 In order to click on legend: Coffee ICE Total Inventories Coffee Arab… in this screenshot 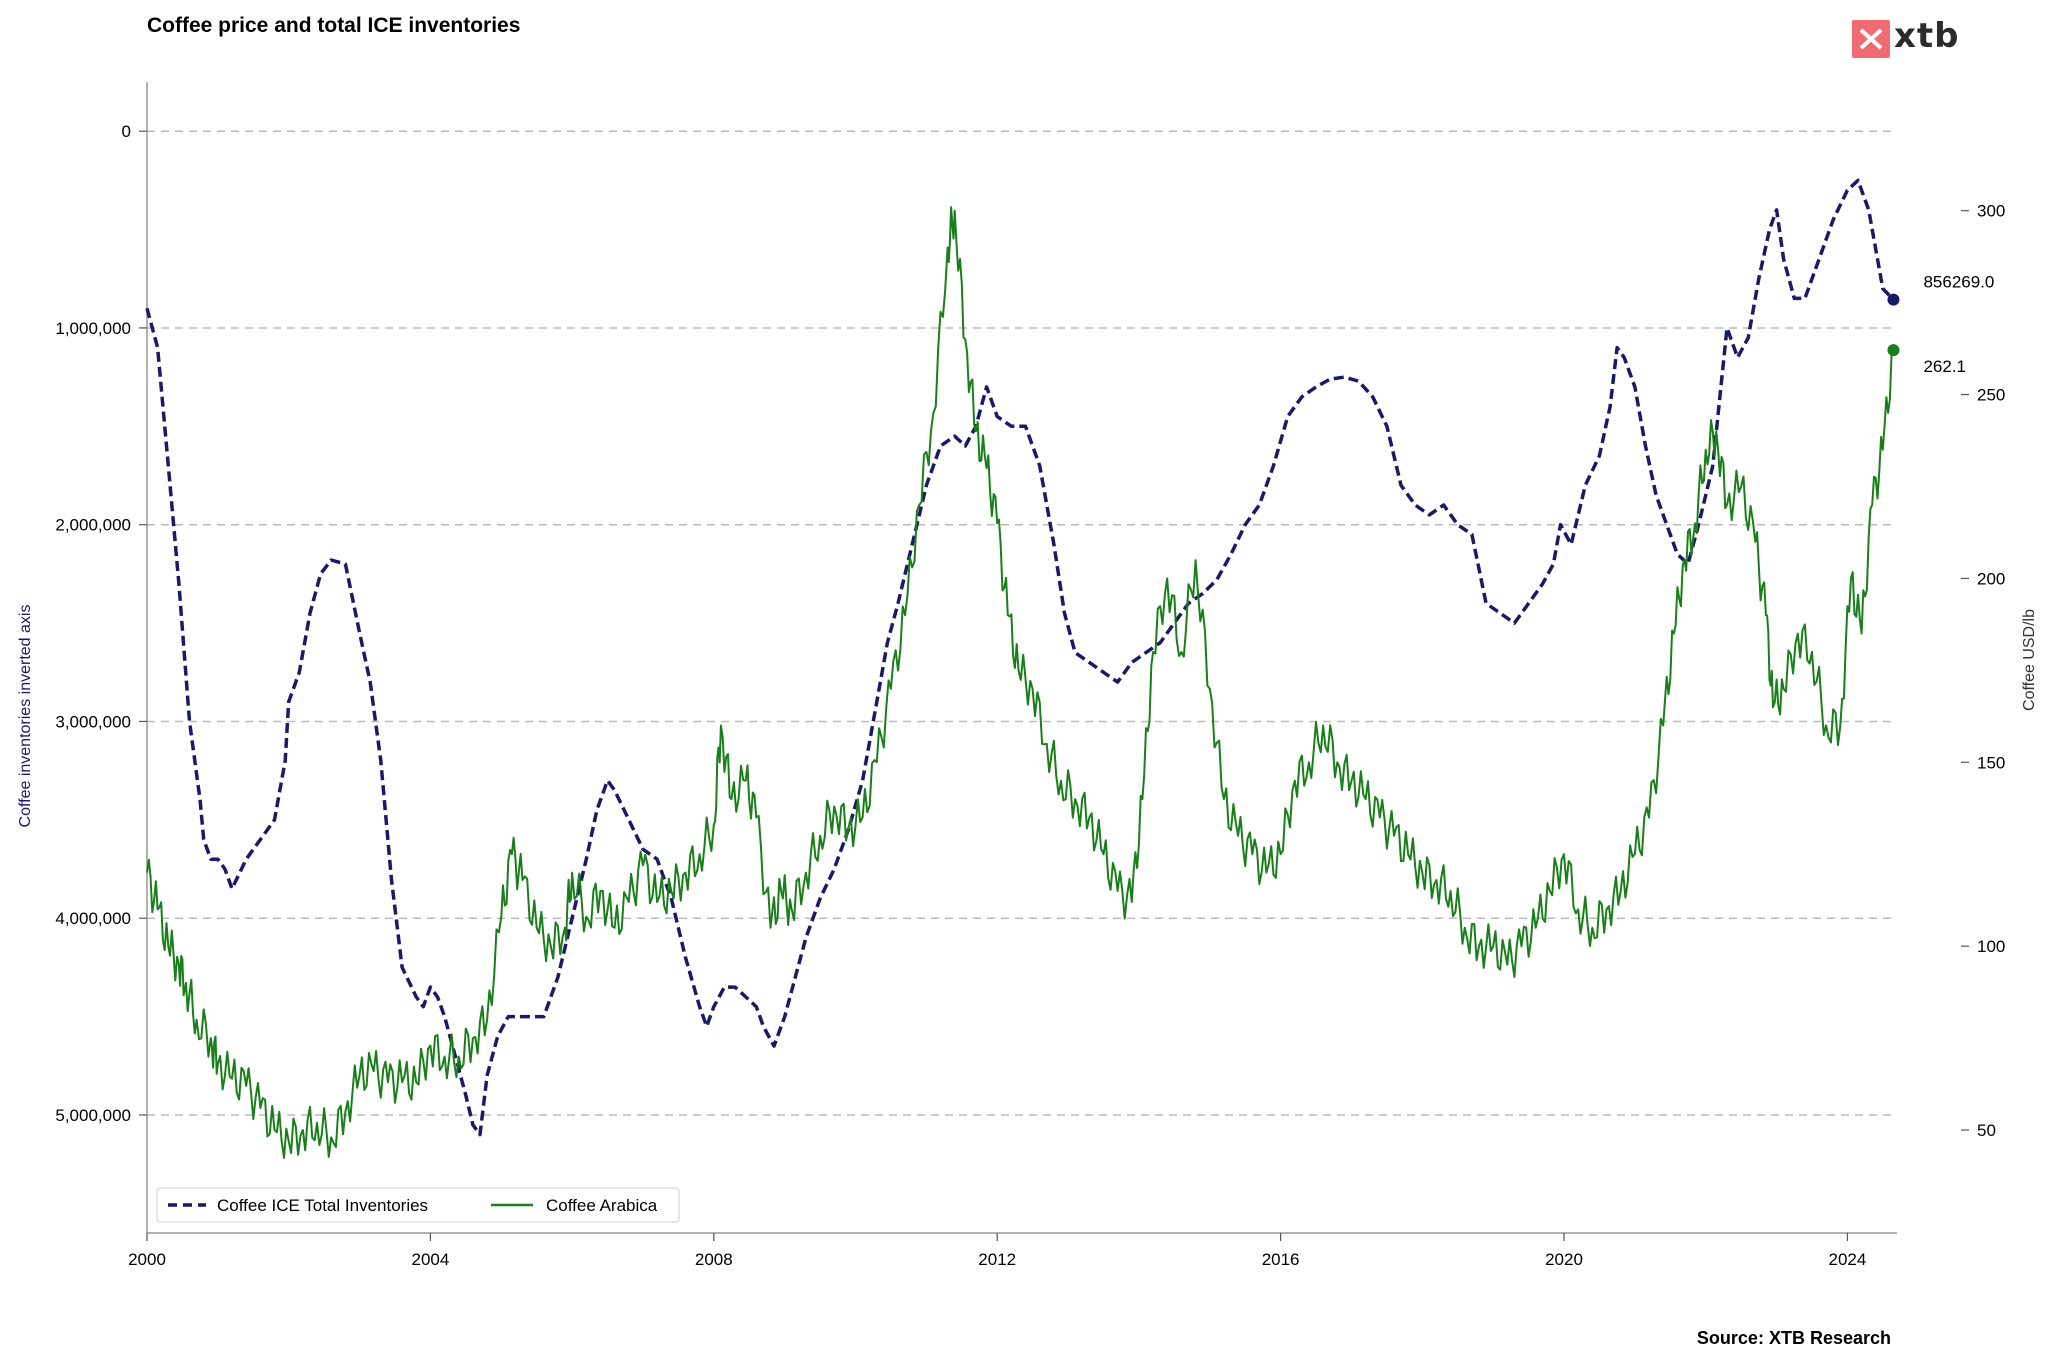, I will do `click(418, 1205)`.